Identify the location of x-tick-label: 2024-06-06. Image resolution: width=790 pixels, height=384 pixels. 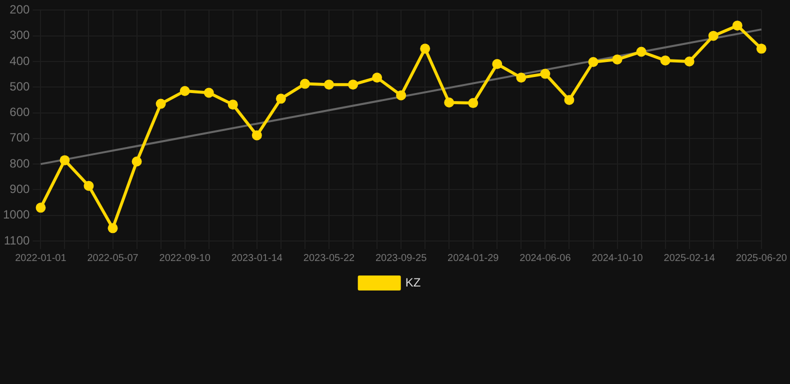
(546, 258).